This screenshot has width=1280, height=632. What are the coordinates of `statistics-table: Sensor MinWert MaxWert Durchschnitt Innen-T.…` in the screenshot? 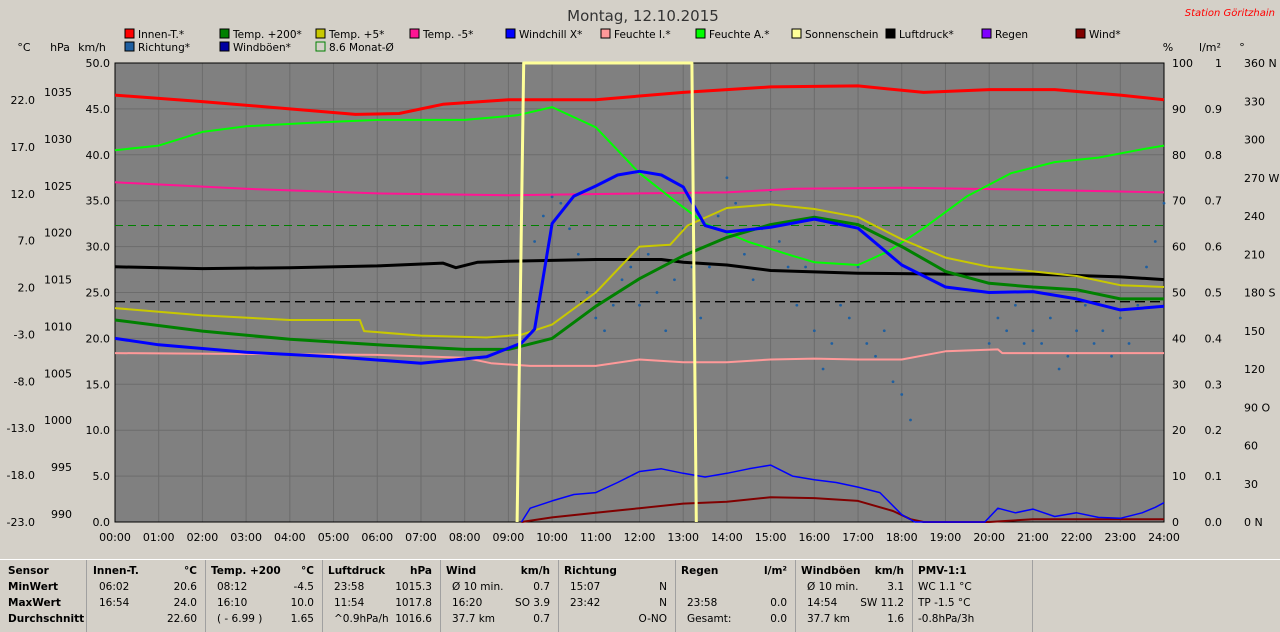 It's located at (640, 595).